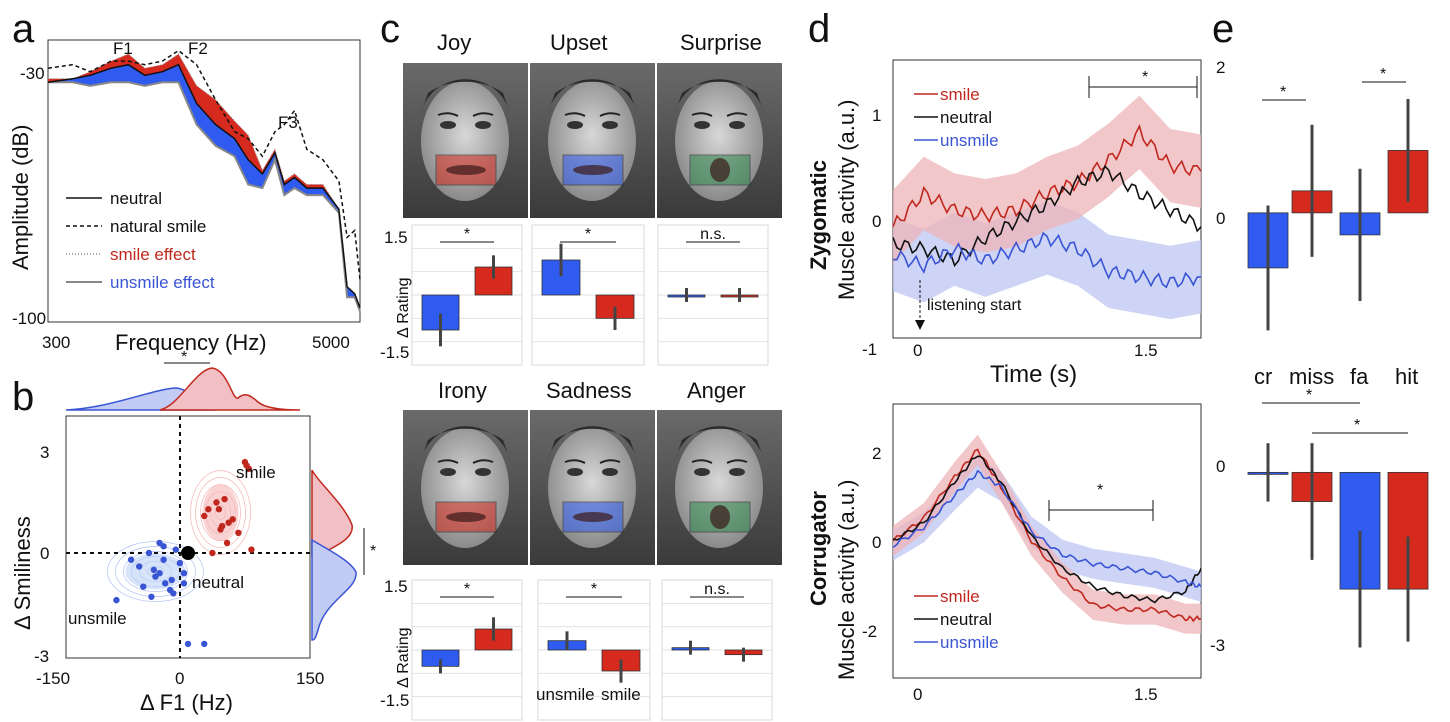 The height and width of the screenshot is (722, 1450). Describe the element at coordinates (158, 226) in the screenshot. I see `legend-natural-smile: natural smile` at that location.